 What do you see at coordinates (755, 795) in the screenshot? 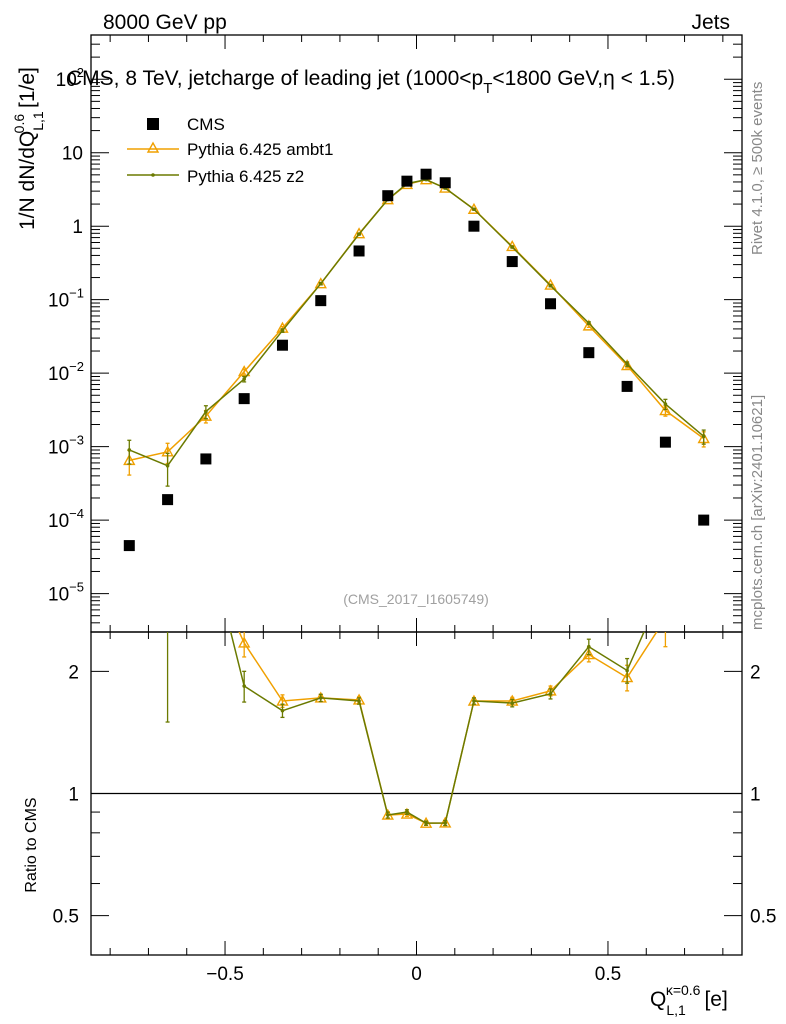
I see `ratio-y-tick-label-right: 1` at bounding box center [755, 795].